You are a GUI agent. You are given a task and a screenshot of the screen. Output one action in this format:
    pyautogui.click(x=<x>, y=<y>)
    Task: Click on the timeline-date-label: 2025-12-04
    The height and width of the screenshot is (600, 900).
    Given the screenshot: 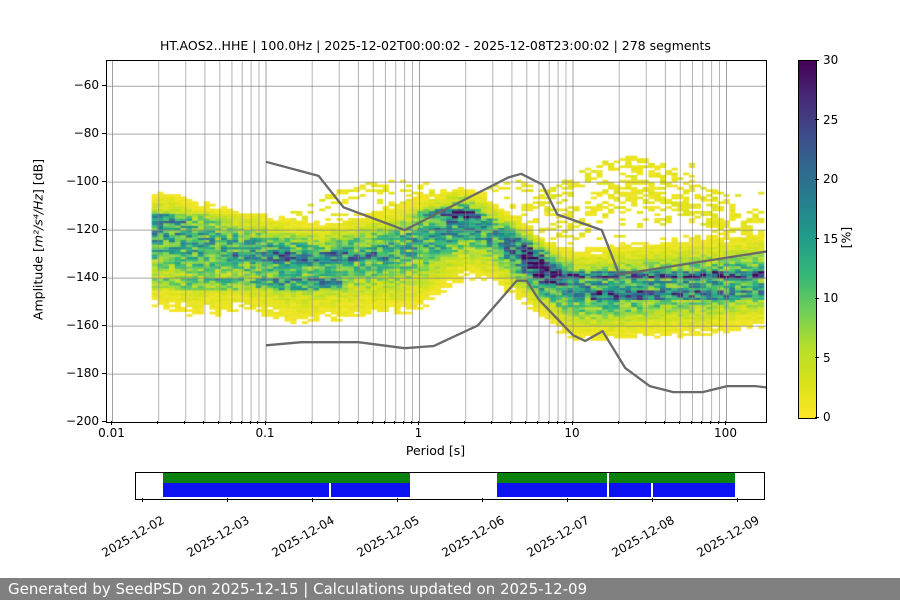 What is the action you would take?
    pyautogui.click(x=303, y=536)
    